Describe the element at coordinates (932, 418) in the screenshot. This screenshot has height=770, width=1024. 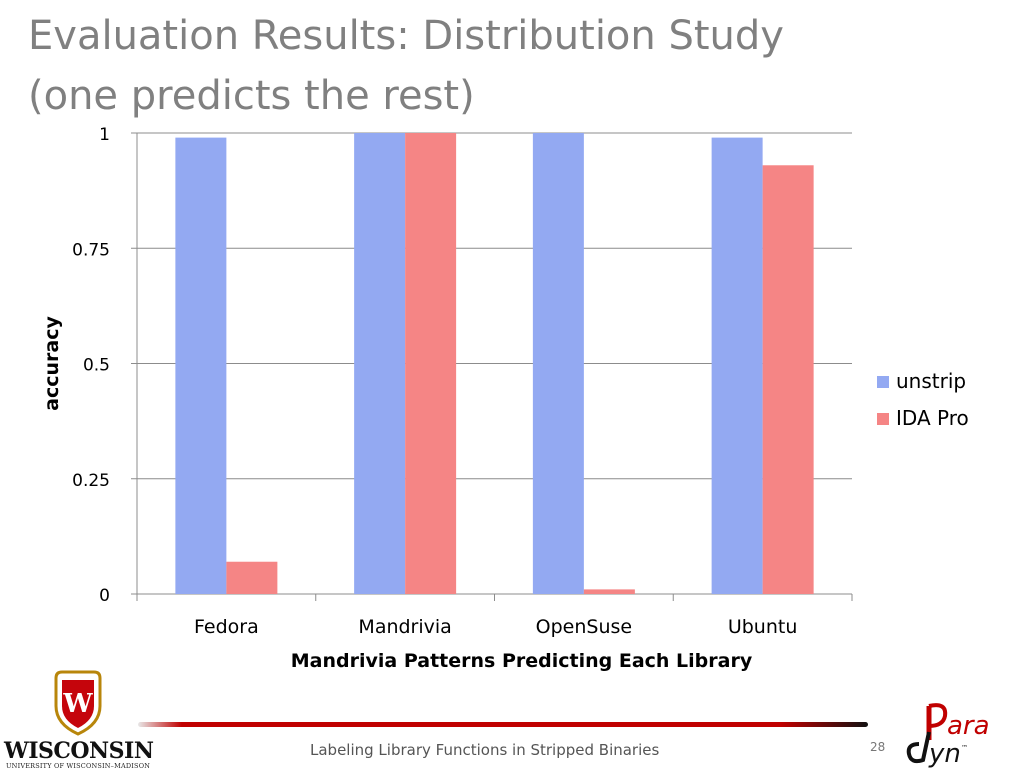
I see `legend-label: IDA Pro` at that location.